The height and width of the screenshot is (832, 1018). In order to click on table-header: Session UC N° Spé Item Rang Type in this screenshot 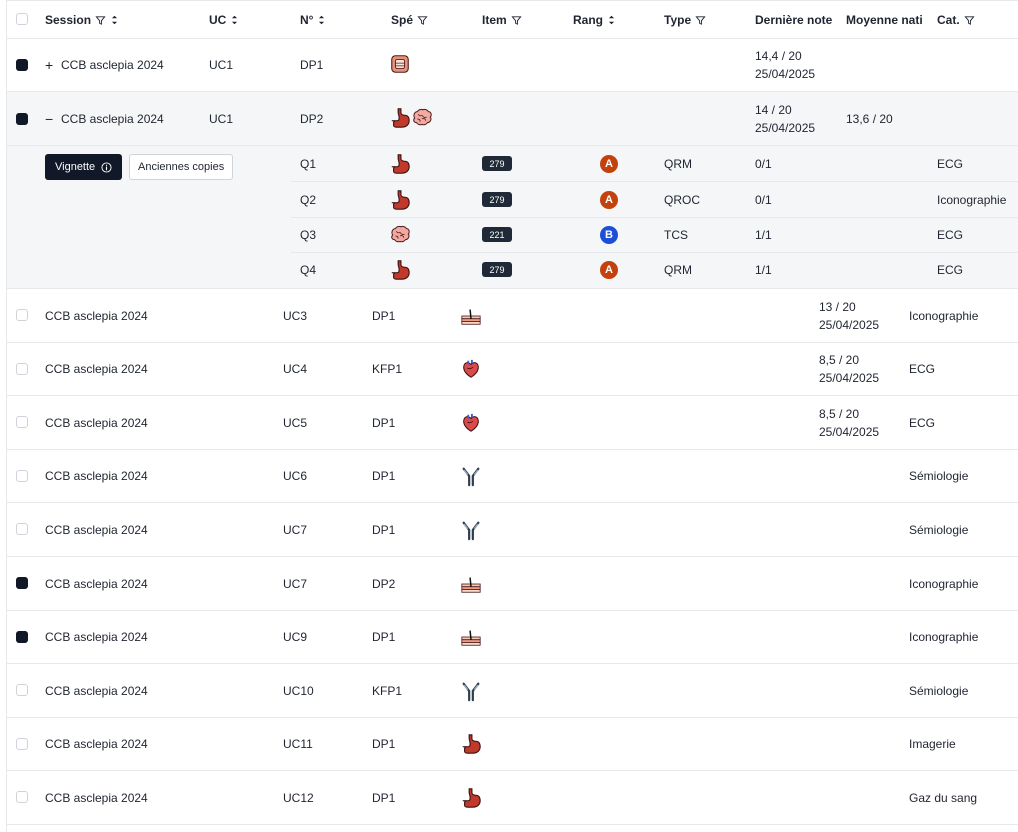, I will do `click(512, 20)`.